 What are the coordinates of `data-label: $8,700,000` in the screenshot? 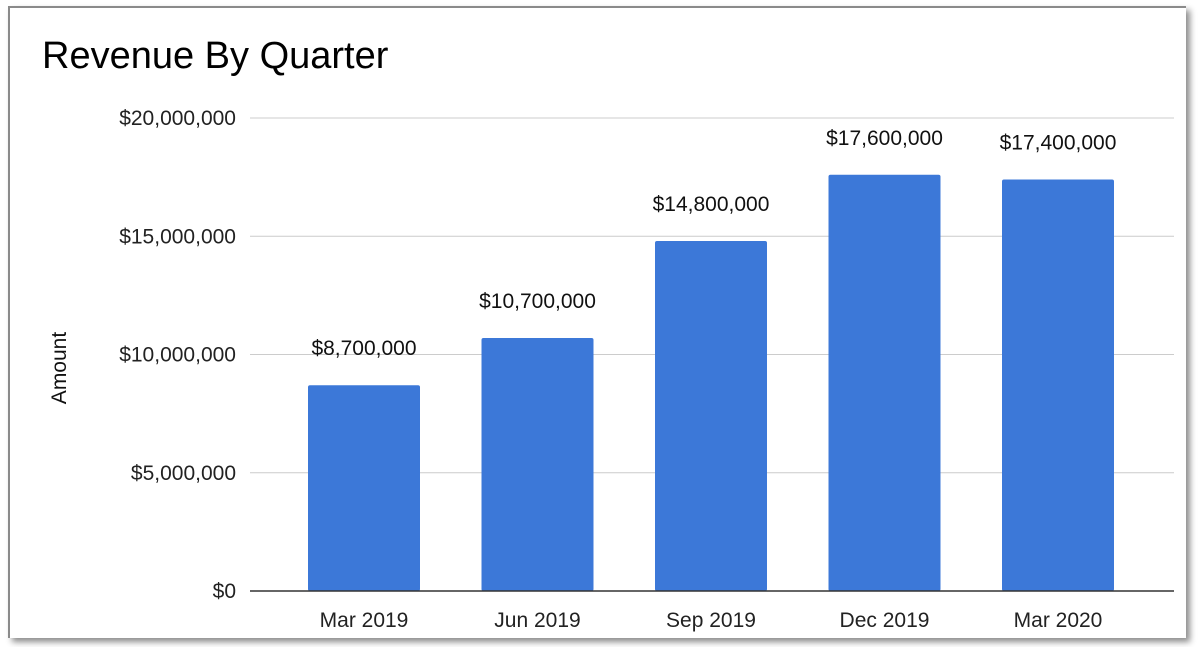 It's located at (363, 348).